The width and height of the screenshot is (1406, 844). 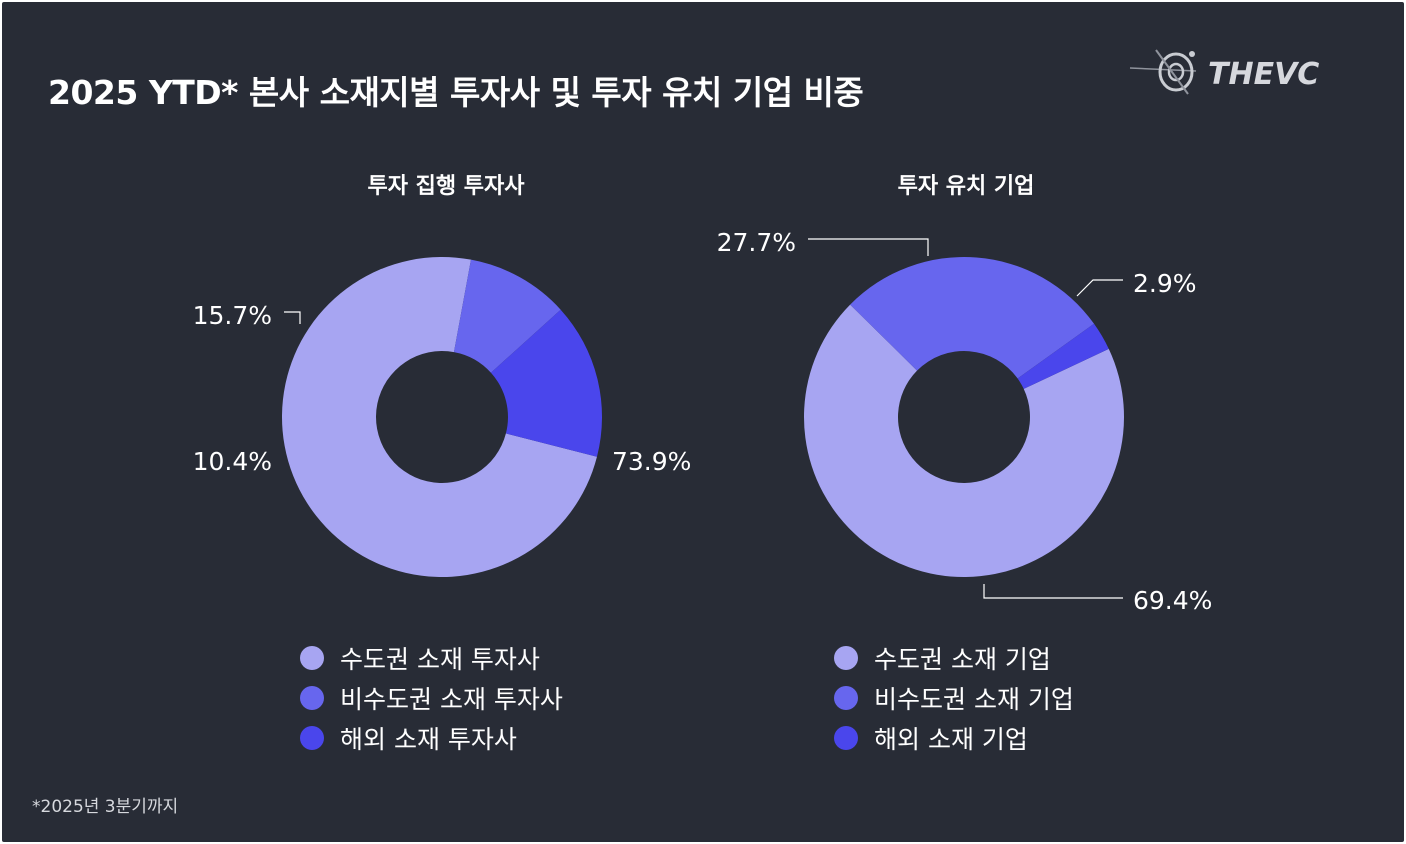 I want to click on thevc-logo: THEVC, so click(x=1224, y=72).